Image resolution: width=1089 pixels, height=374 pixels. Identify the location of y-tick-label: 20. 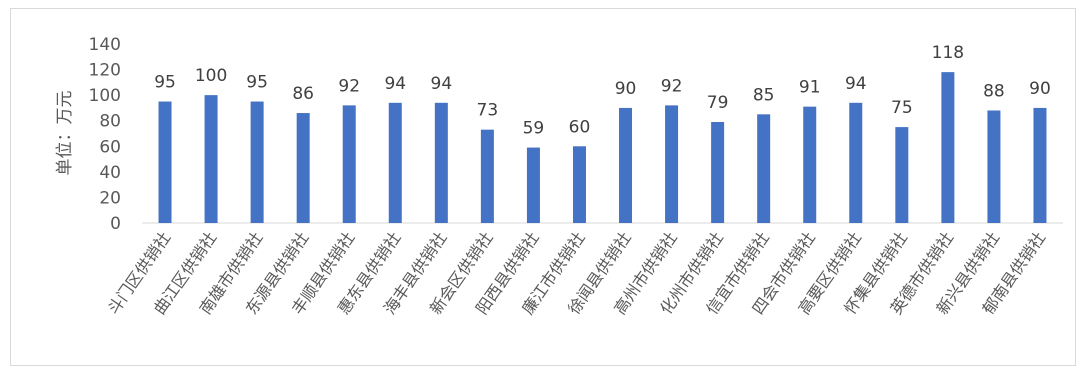
(110, 198).